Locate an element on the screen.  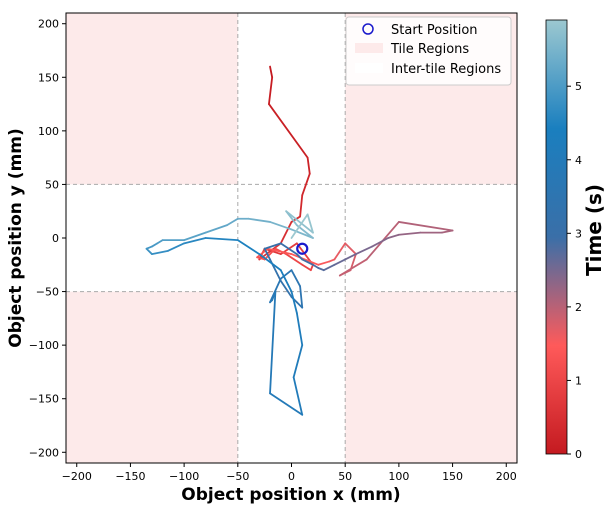
x-tick-label: 200 is located at coordinates (506, 476).